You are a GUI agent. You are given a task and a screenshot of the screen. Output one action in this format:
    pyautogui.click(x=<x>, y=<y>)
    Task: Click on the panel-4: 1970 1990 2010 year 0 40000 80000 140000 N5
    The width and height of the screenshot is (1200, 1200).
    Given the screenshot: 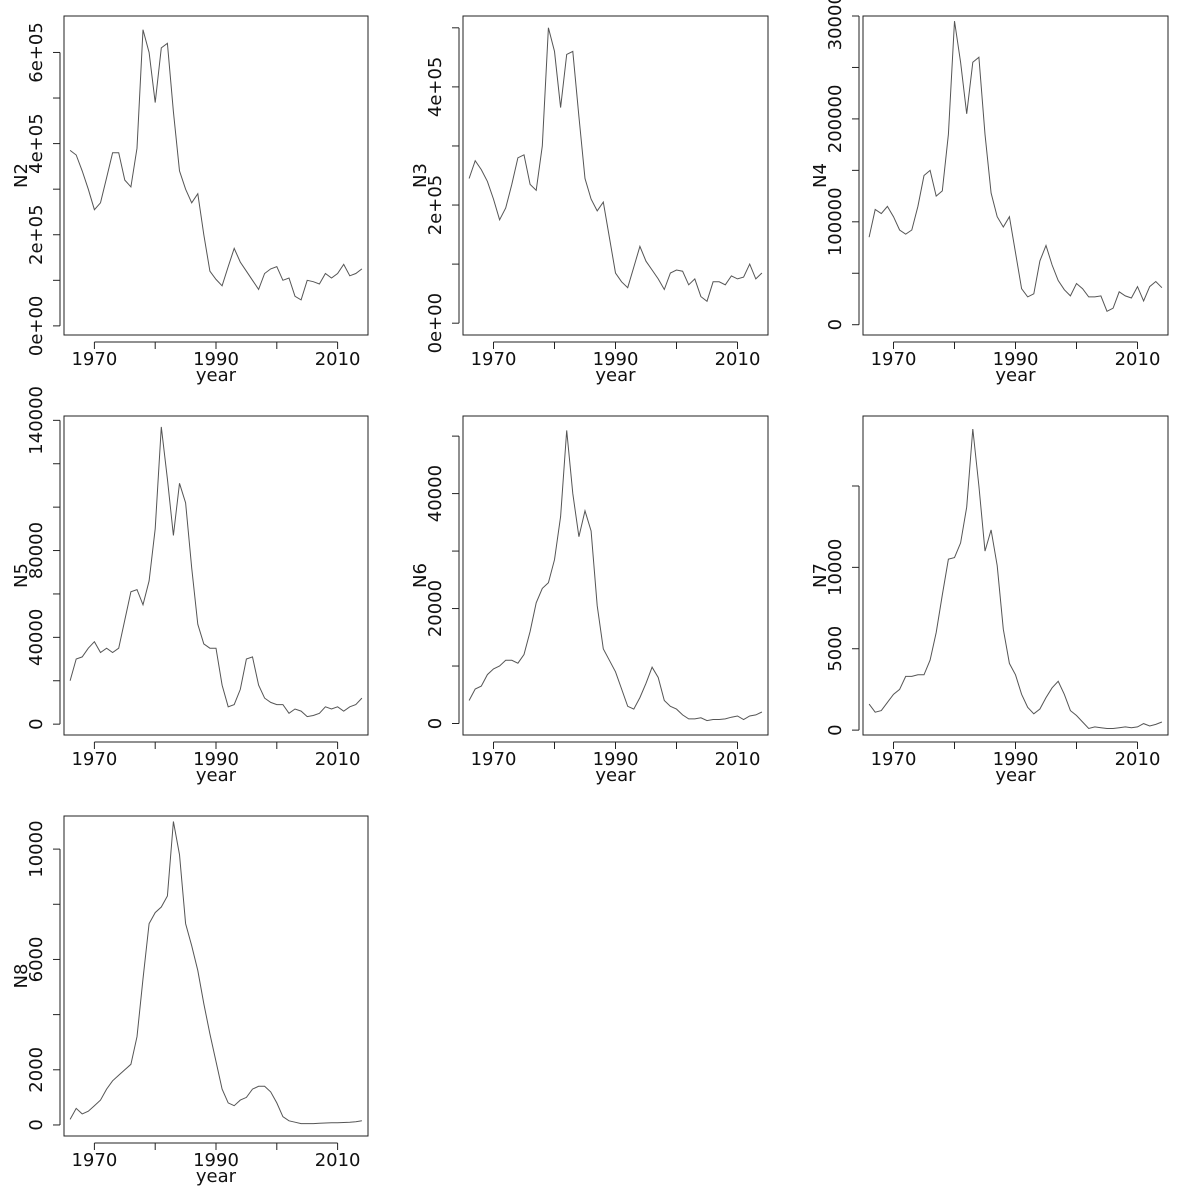 What is the action you would take?
    pyautogui.click(x=190, y=586)
    